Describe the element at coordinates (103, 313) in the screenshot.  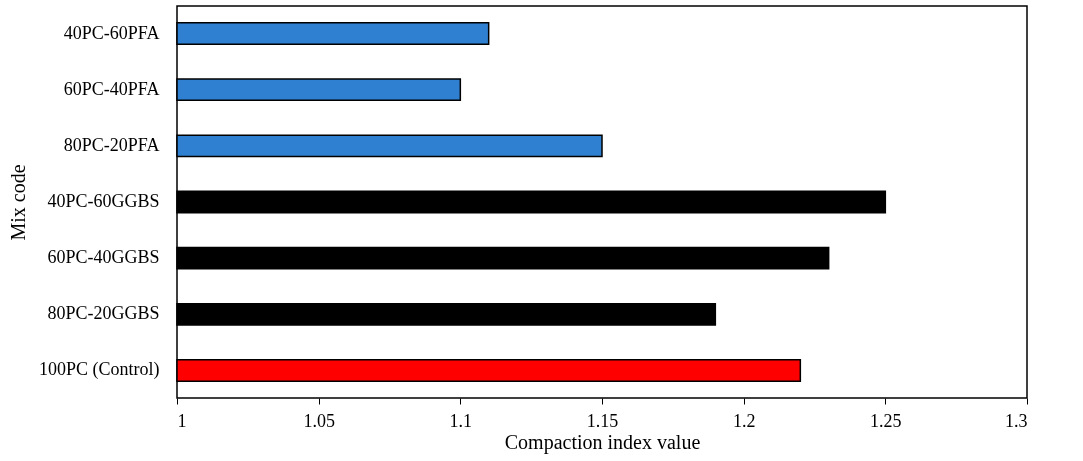
I see `y-tick-label: 80PC-20GGBS` at that location.